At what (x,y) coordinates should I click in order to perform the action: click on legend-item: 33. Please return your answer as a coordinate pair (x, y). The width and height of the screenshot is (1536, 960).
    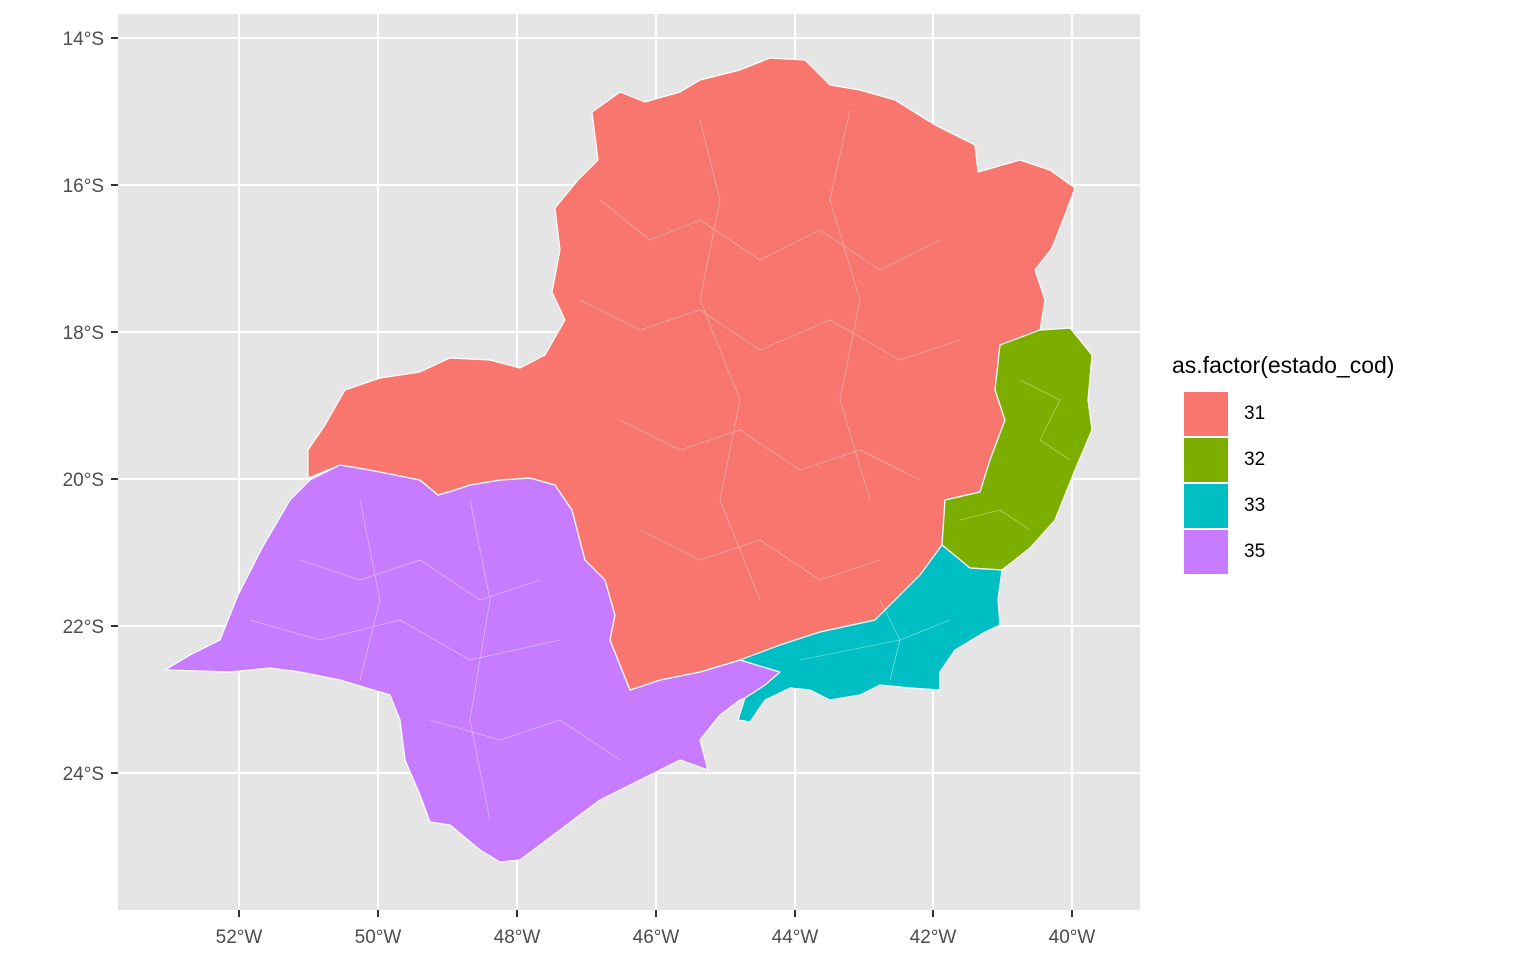
    Looking at the image, I should click on (1283, 506).